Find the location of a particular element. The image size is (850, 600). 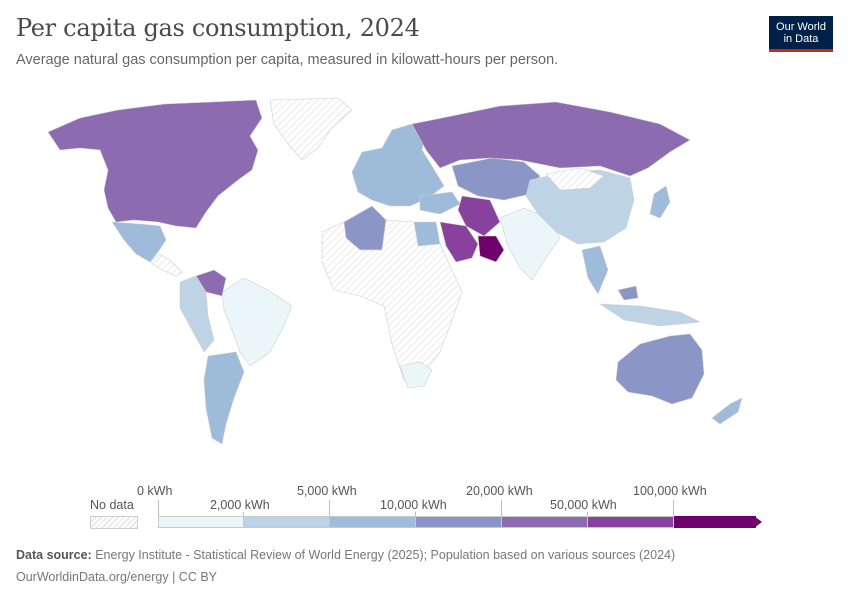

region-southeast-asia is located at coordinates (595, 270).